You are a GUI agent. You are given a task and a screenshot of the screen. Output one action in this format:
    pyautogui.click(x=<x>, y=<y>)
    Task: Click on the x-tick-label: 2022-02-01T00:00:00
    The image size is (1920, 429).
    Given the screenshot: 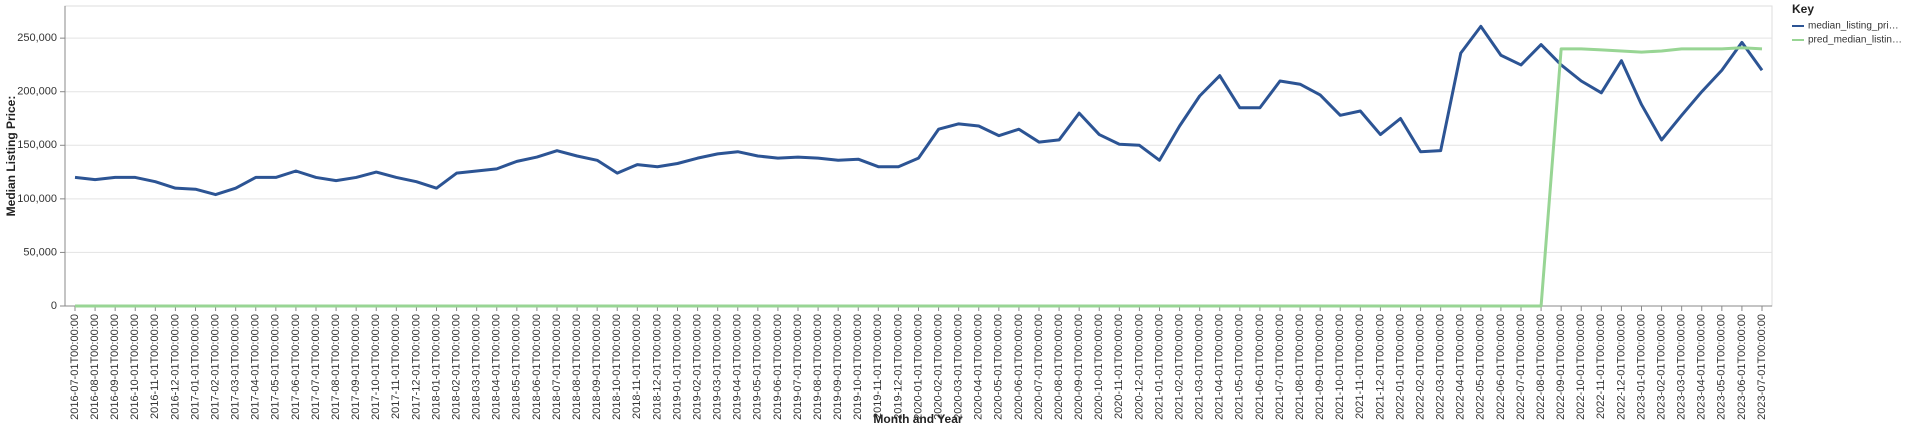 What is the action you would take?
    pyautogui.click(x=1420, y=367)
    